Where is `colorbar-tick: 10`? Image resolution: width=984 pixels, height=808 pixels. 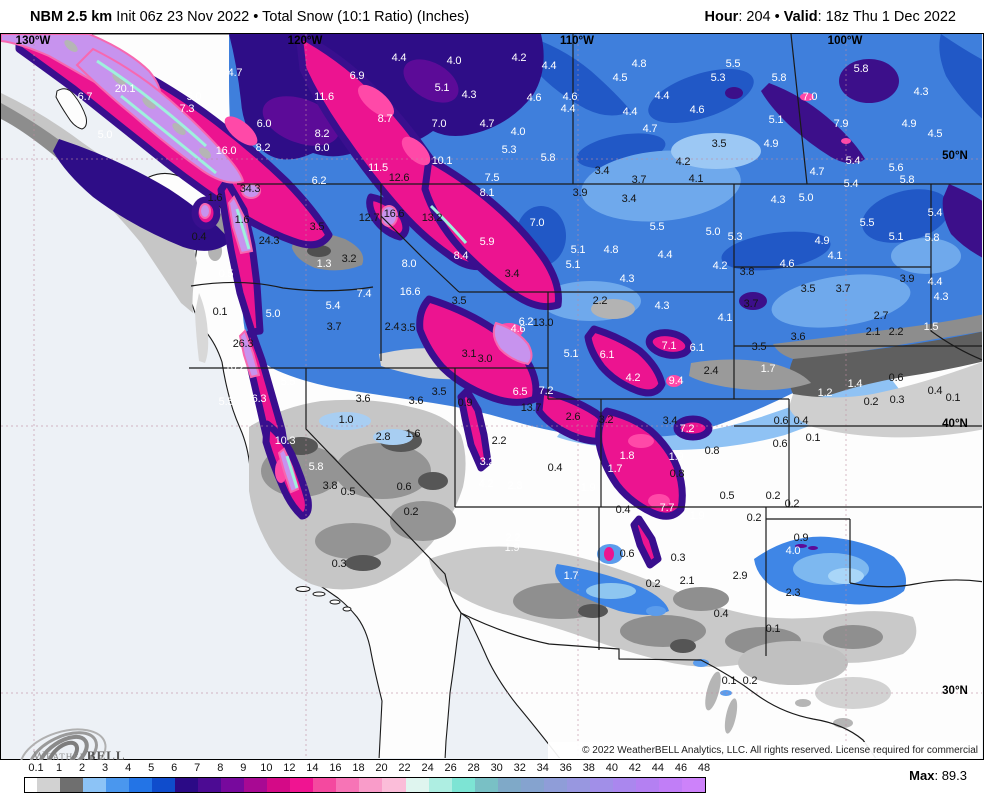
colorbar-tick: 10 is located at coordinates (266, 768).